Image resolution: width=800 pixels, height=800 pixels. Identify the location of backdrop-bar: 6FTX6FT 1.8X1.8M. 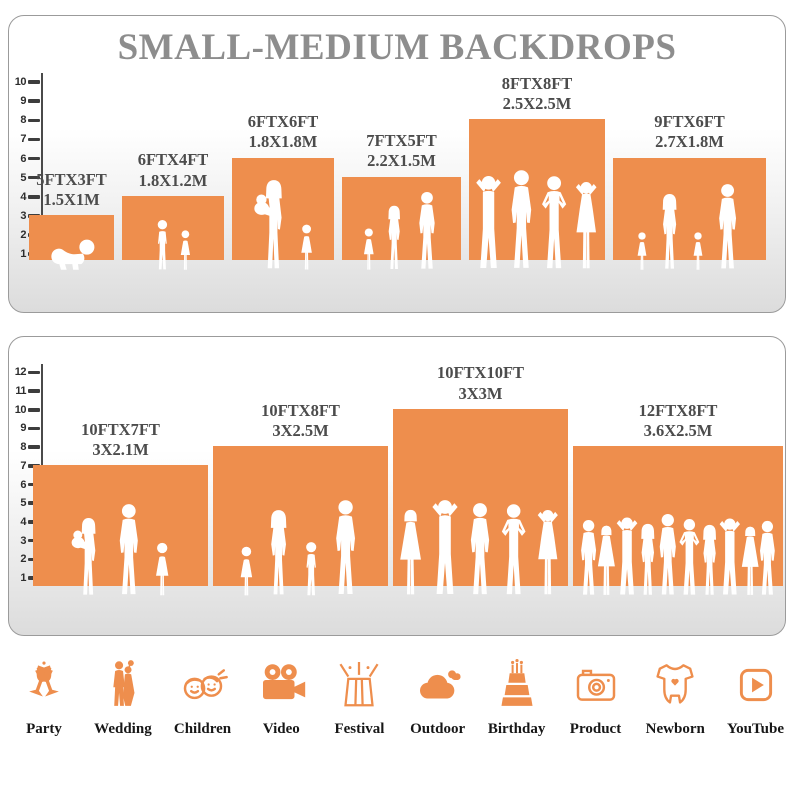
(283, 186).